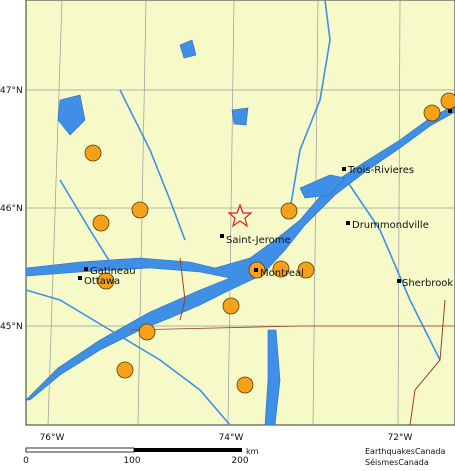  Describe the element at coordinates (133, 450) in the screenshot. I see `scale-bar` at that location.